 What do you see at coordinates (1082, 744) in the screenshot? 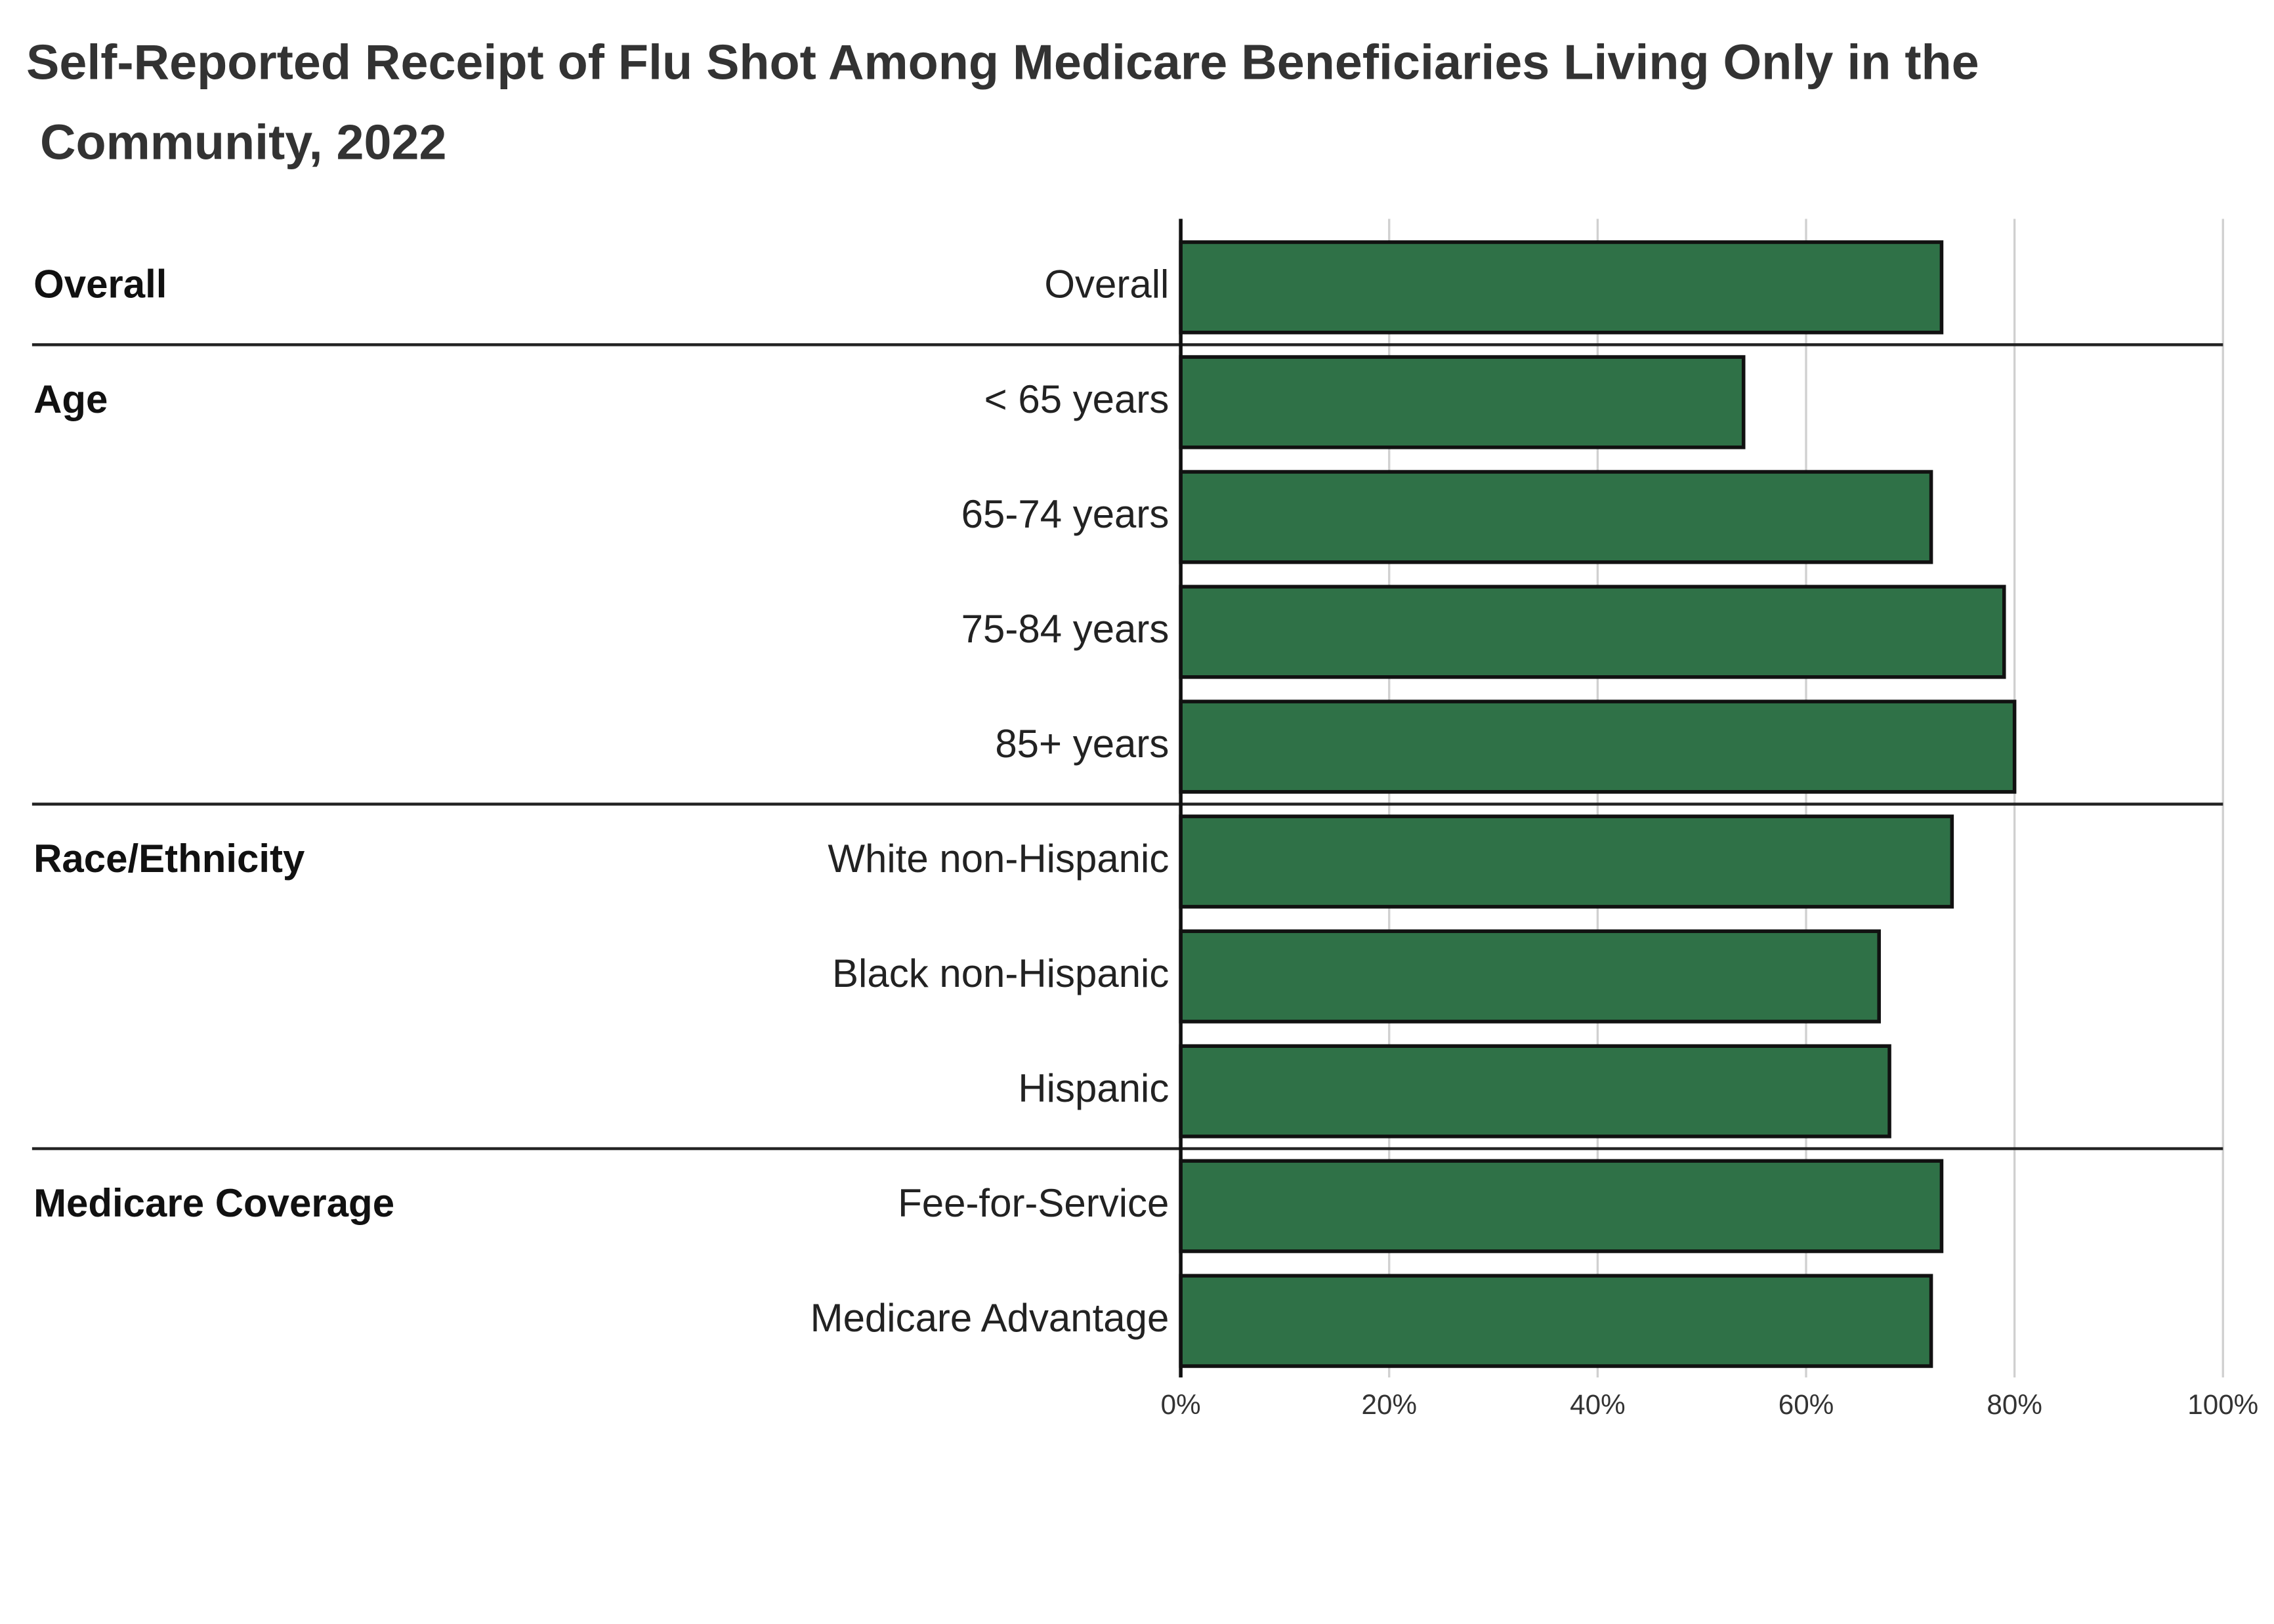
I see `y-tick-label: 85+ years` at bounding box center [1082, 744].